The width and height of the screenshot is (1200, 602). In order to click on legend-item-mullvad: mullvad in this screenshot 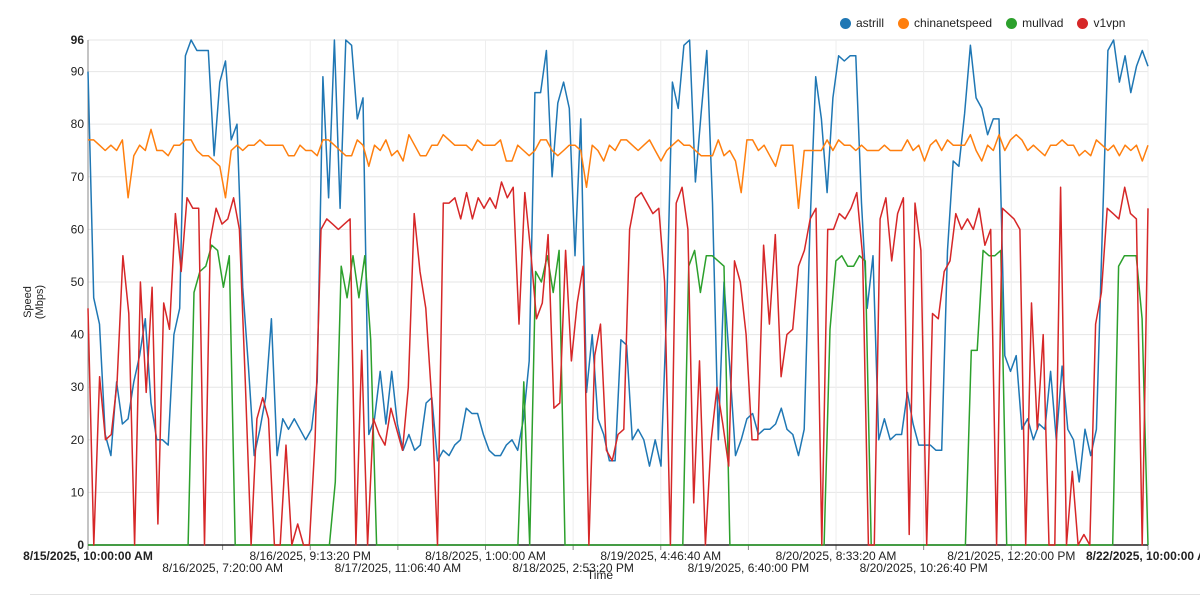, I will do `click(1034, 23)`.